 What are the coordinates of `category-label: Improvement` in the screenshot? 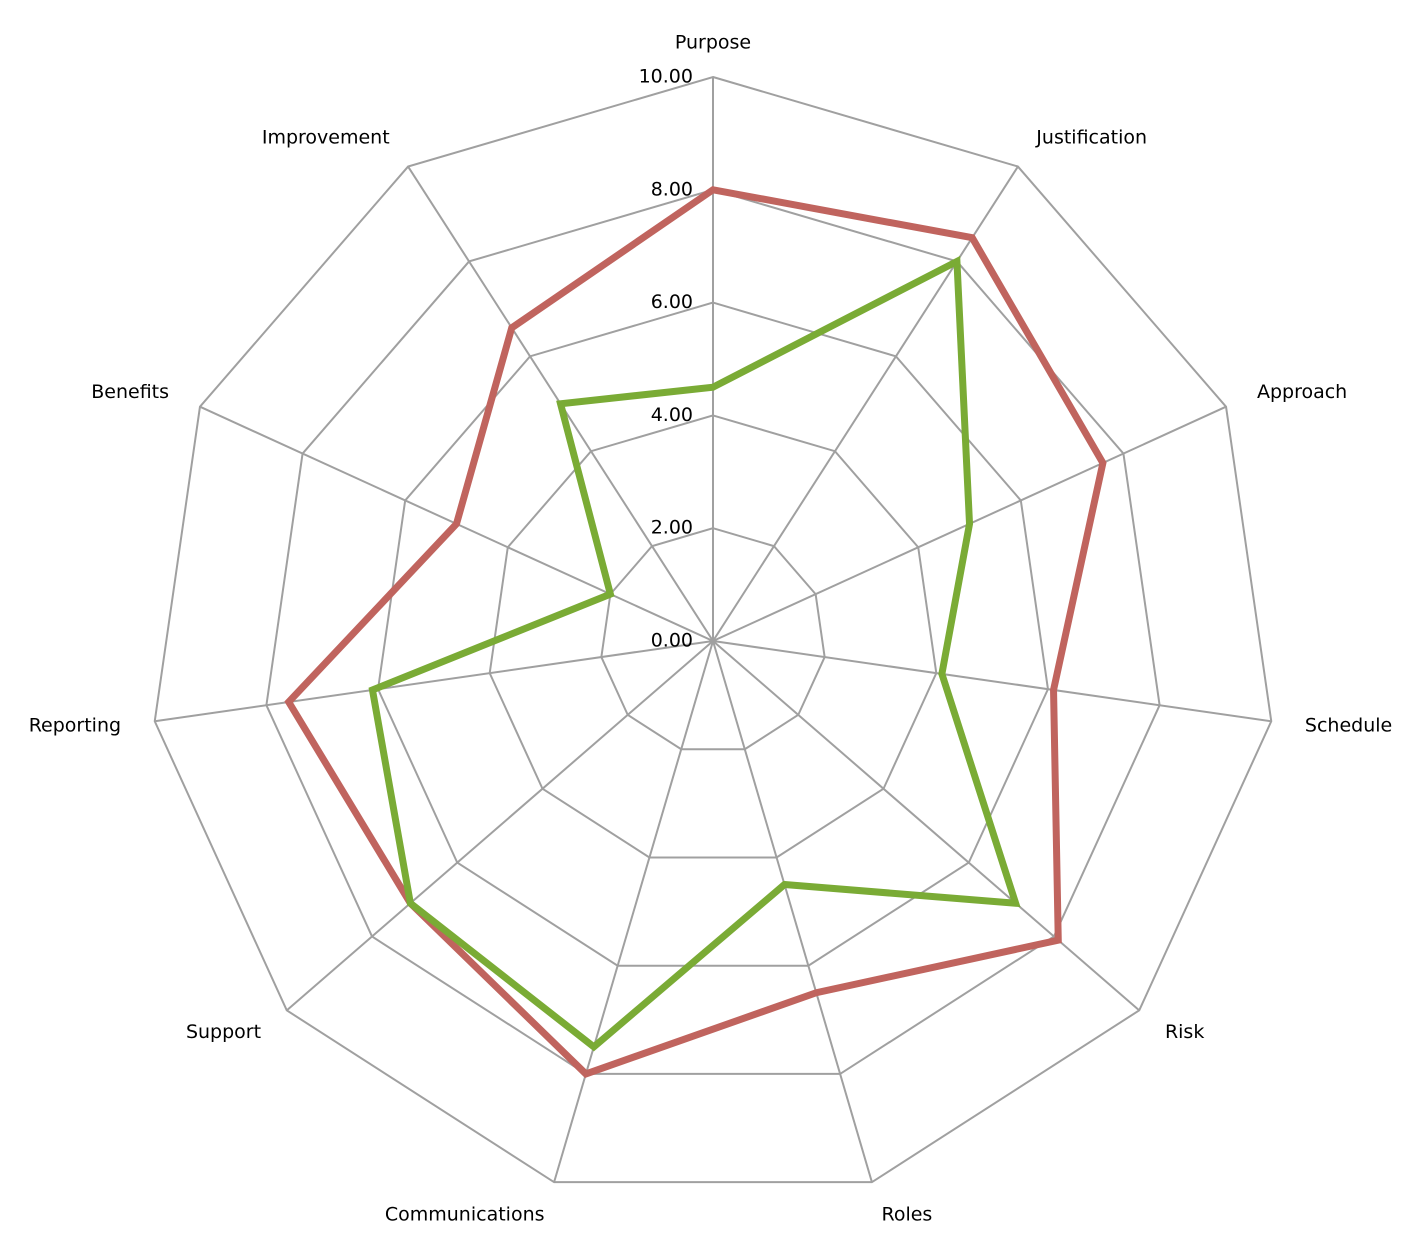 It's located at (326, 137).